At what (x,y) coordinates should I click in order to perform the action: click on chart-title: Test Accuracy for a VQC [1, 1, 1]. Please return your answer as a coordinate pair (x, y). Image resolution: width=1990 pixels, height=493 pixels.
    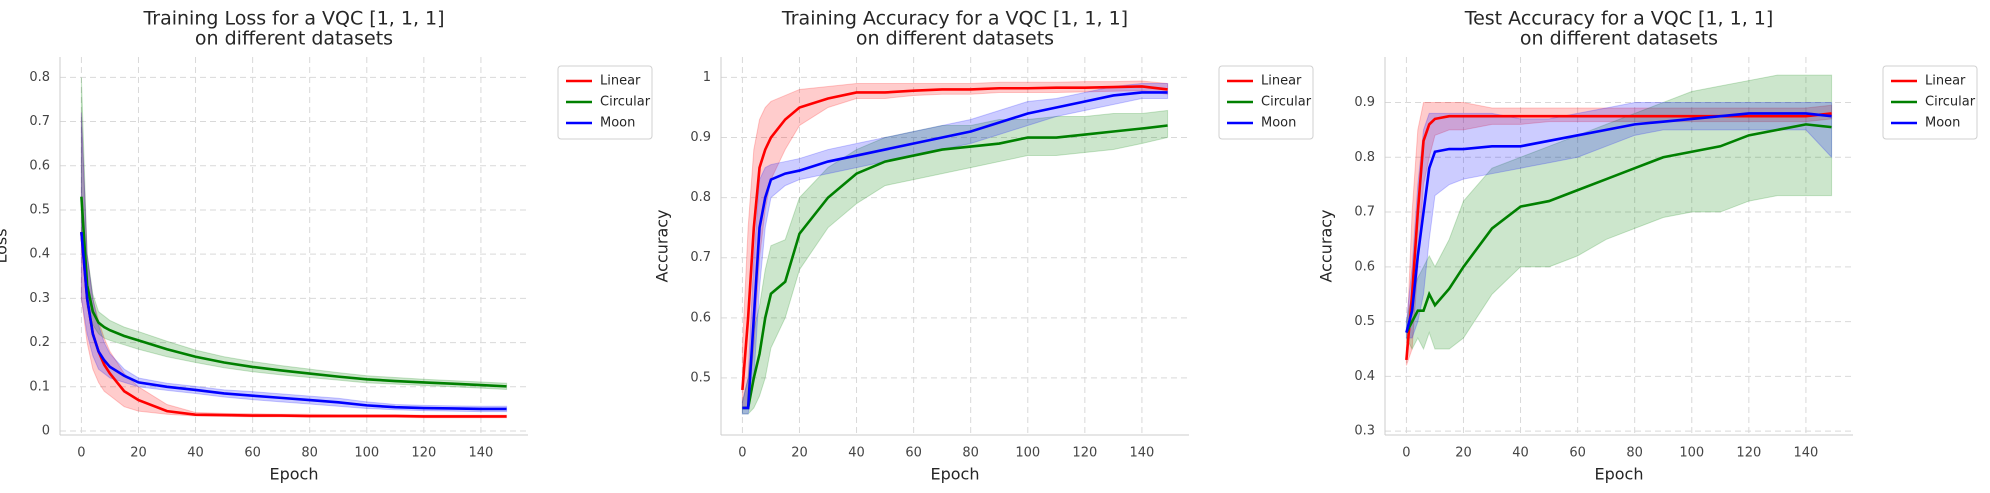
    Looking at the image, I should click on (1619, 19).